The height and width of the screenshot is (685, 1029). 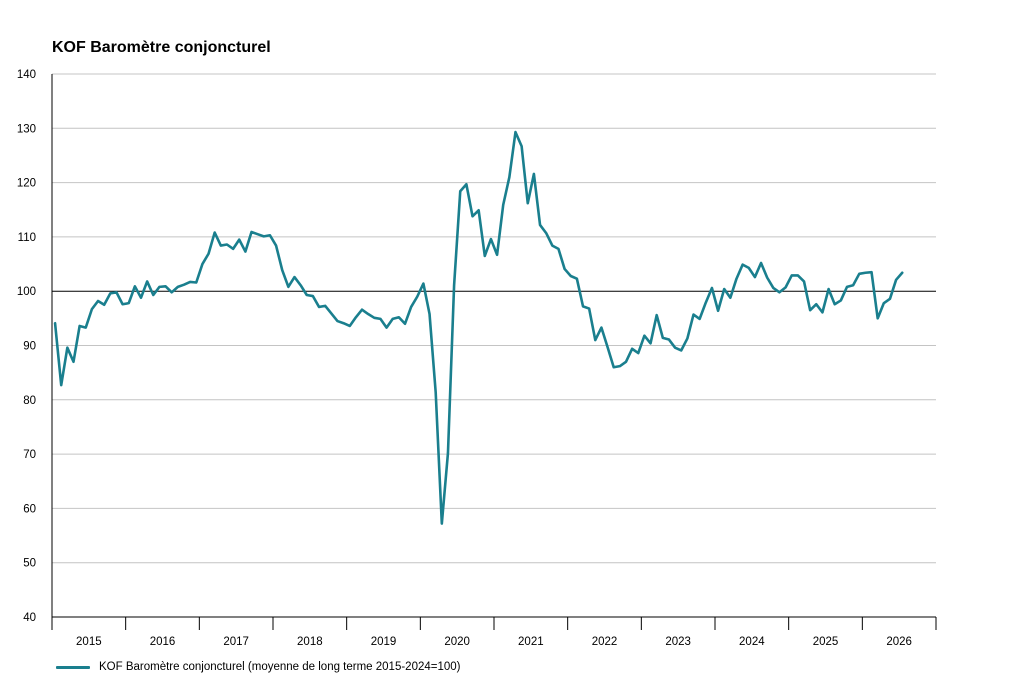 I want to click on x-tick-label-2022: 2022, so click(x=605, y=642).